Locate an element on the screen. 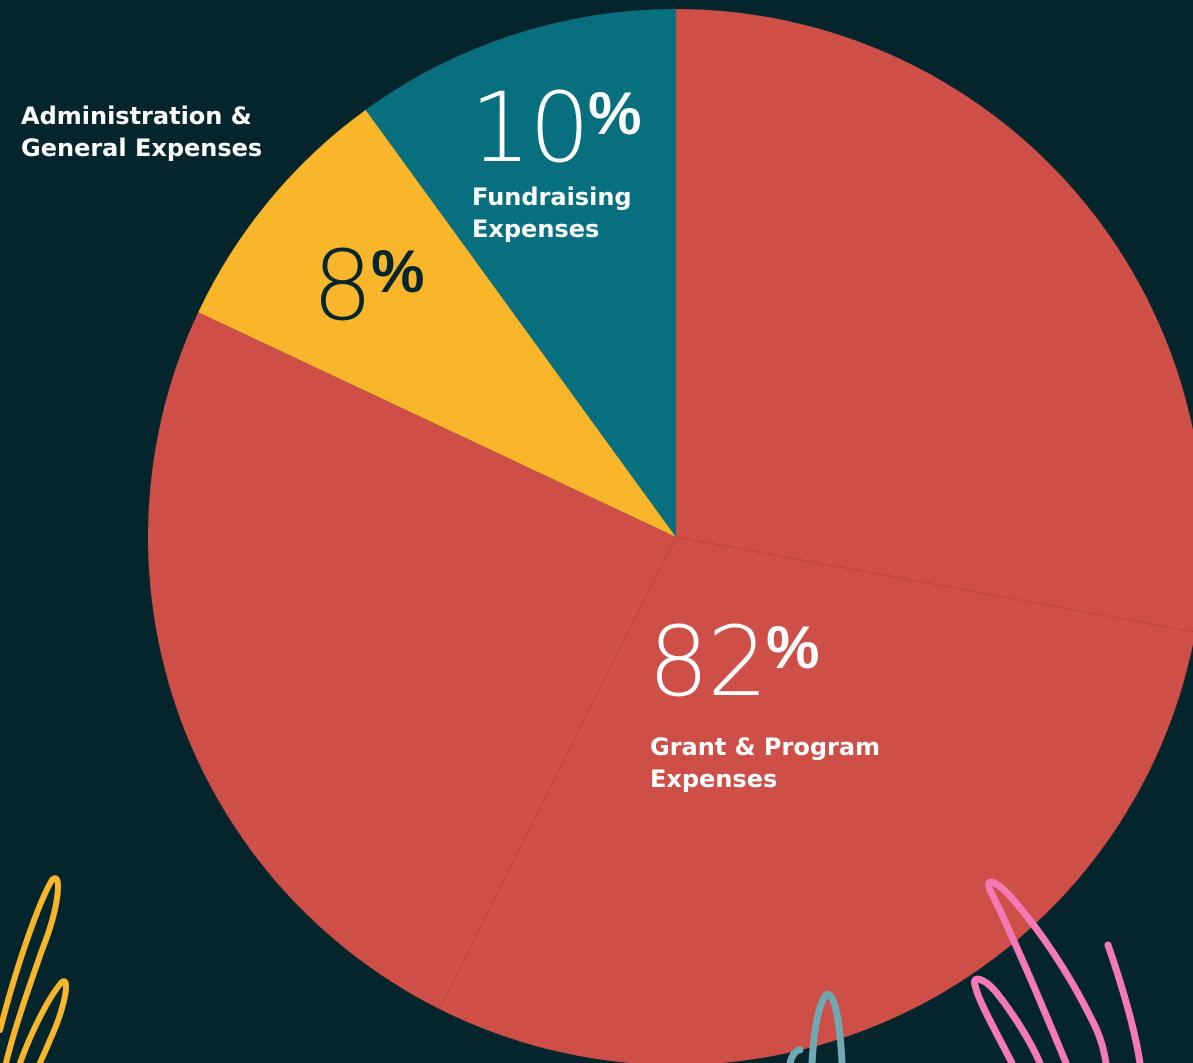  pct-grant-value: 82 is located at coordinates (708, 662).